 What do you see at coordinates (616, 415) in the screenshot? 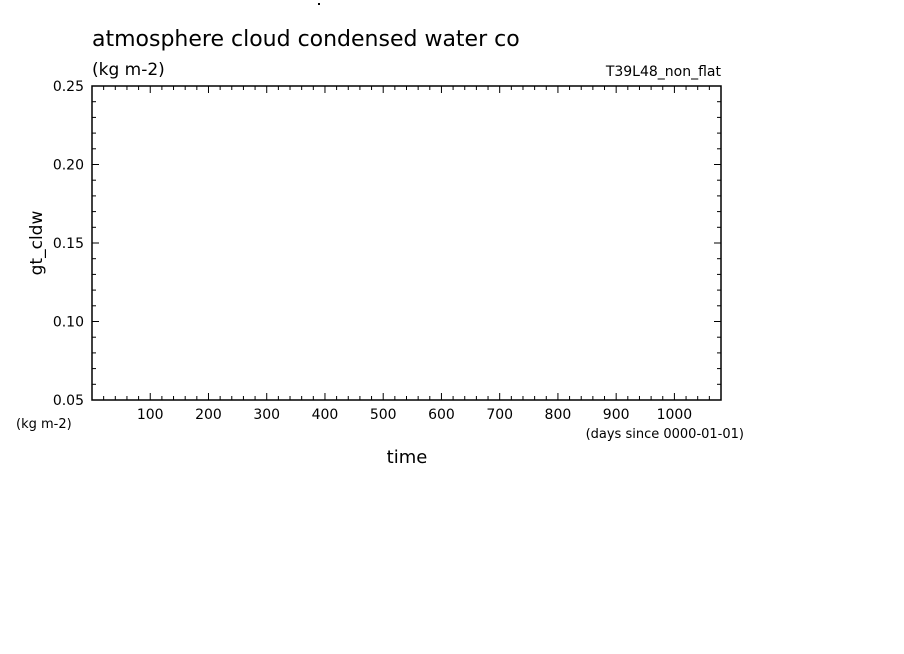
I see `x-tick-label: 900` at bounding box center [616, 415].